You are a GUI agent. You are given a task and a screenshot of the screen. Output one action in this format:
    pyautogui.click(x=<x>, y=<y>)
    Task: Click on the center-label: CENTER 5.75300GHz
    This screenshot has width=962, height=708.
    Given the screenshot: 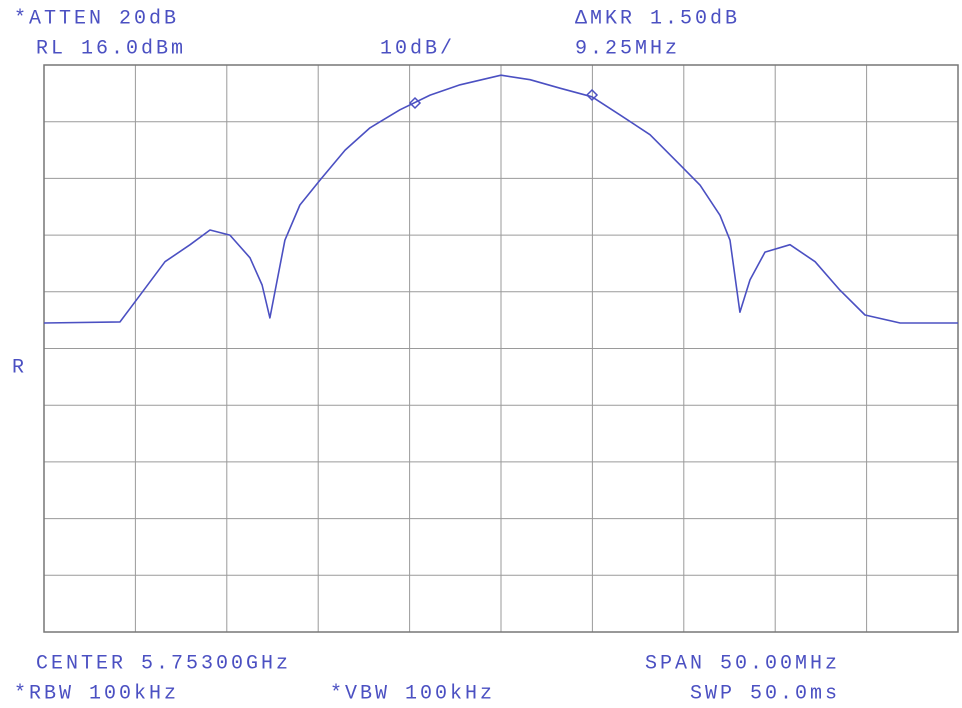 What is the action you would take?
    pyautogui.click(x=163, y=663)
    